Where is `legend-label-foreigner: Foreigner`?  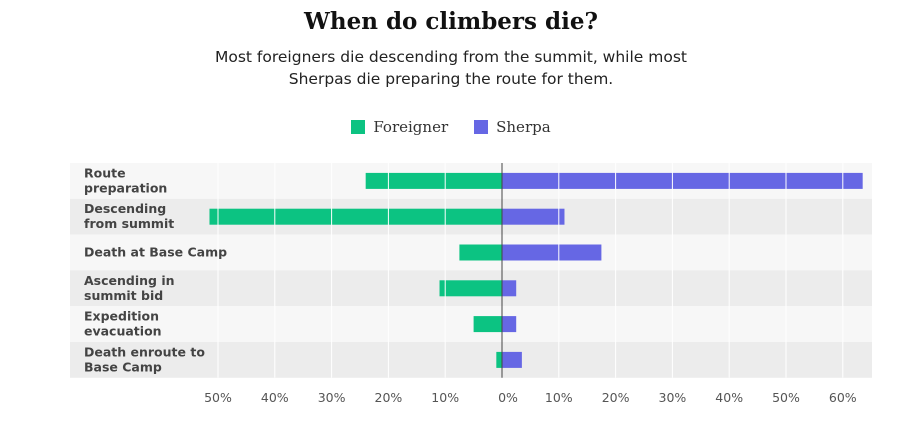
legend-label-foreigner: Foreigner is located at coordinates (411, 127).